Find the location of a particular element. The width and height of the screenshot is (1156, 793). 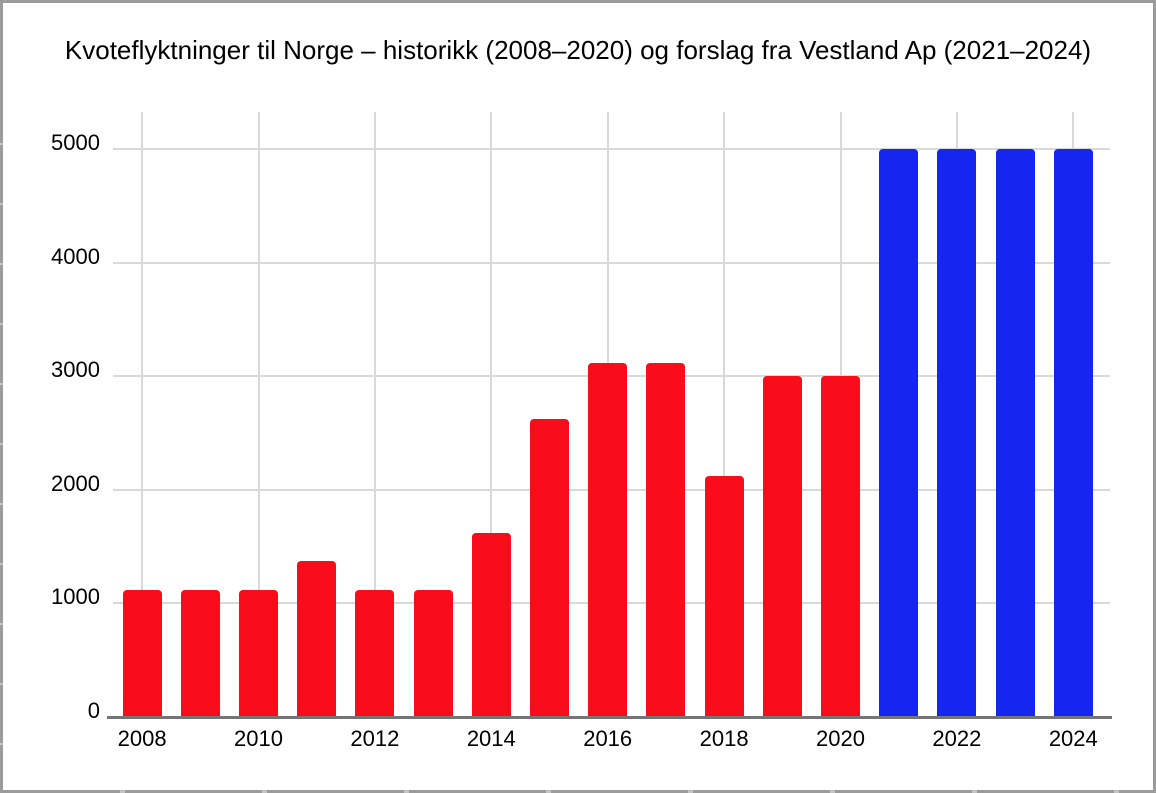

y-axis-label-3000: 3000 is located at coordinates (75, 370).